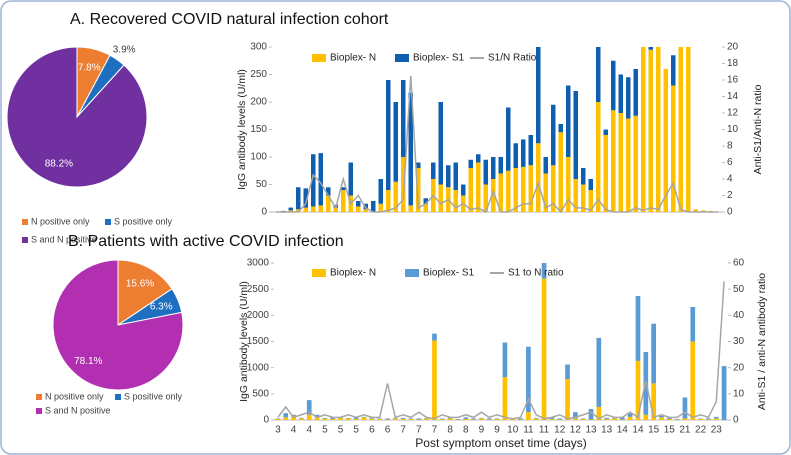  What do you see at coordinates (701, 430) in the screenshot?
I see `x-tick-label: 22` at bounding box center [701, 430].